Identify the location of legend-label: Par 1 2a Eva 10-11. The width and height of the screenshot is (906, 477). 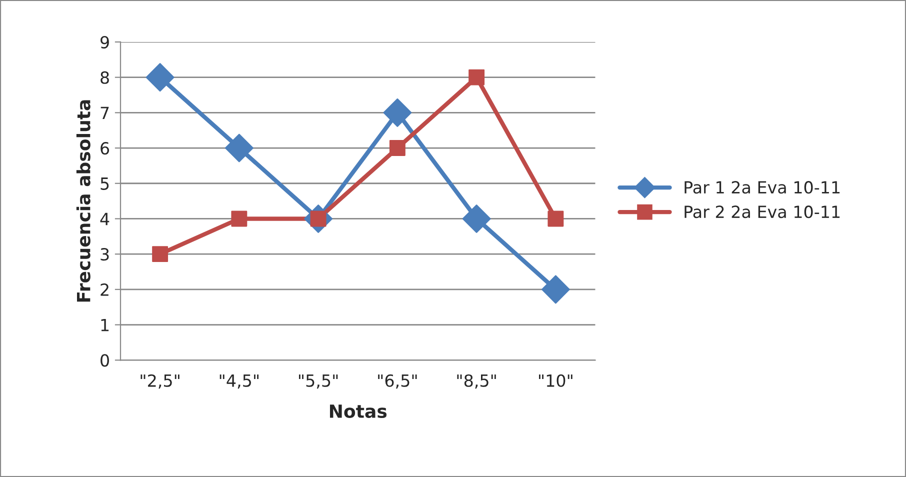
(762, 187).